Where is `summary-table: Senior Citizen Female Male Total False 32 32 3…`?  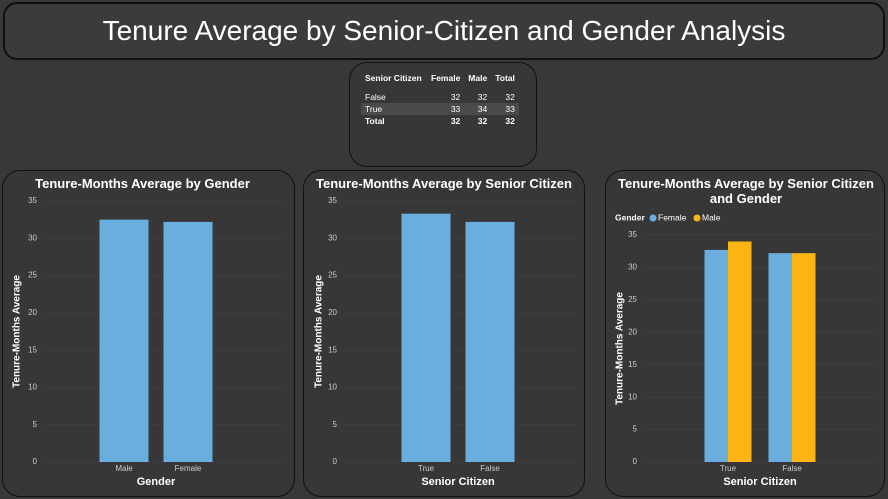 summary-table: Senior Citizen Female Male Total False 32 32 3… is located at coordinates (440, 99).